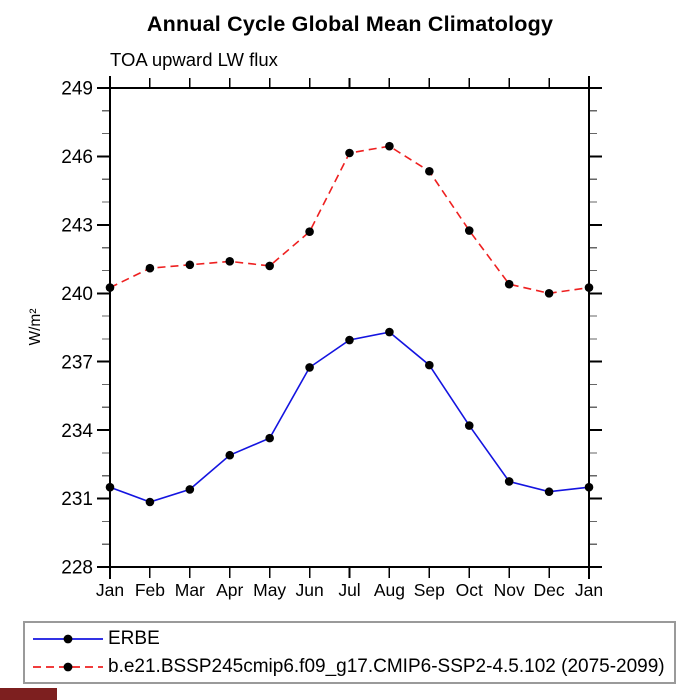 Image resolution: width=700 pixels, height=700 pixels. I want to click on x-tick-label: May, so click(269, 590).